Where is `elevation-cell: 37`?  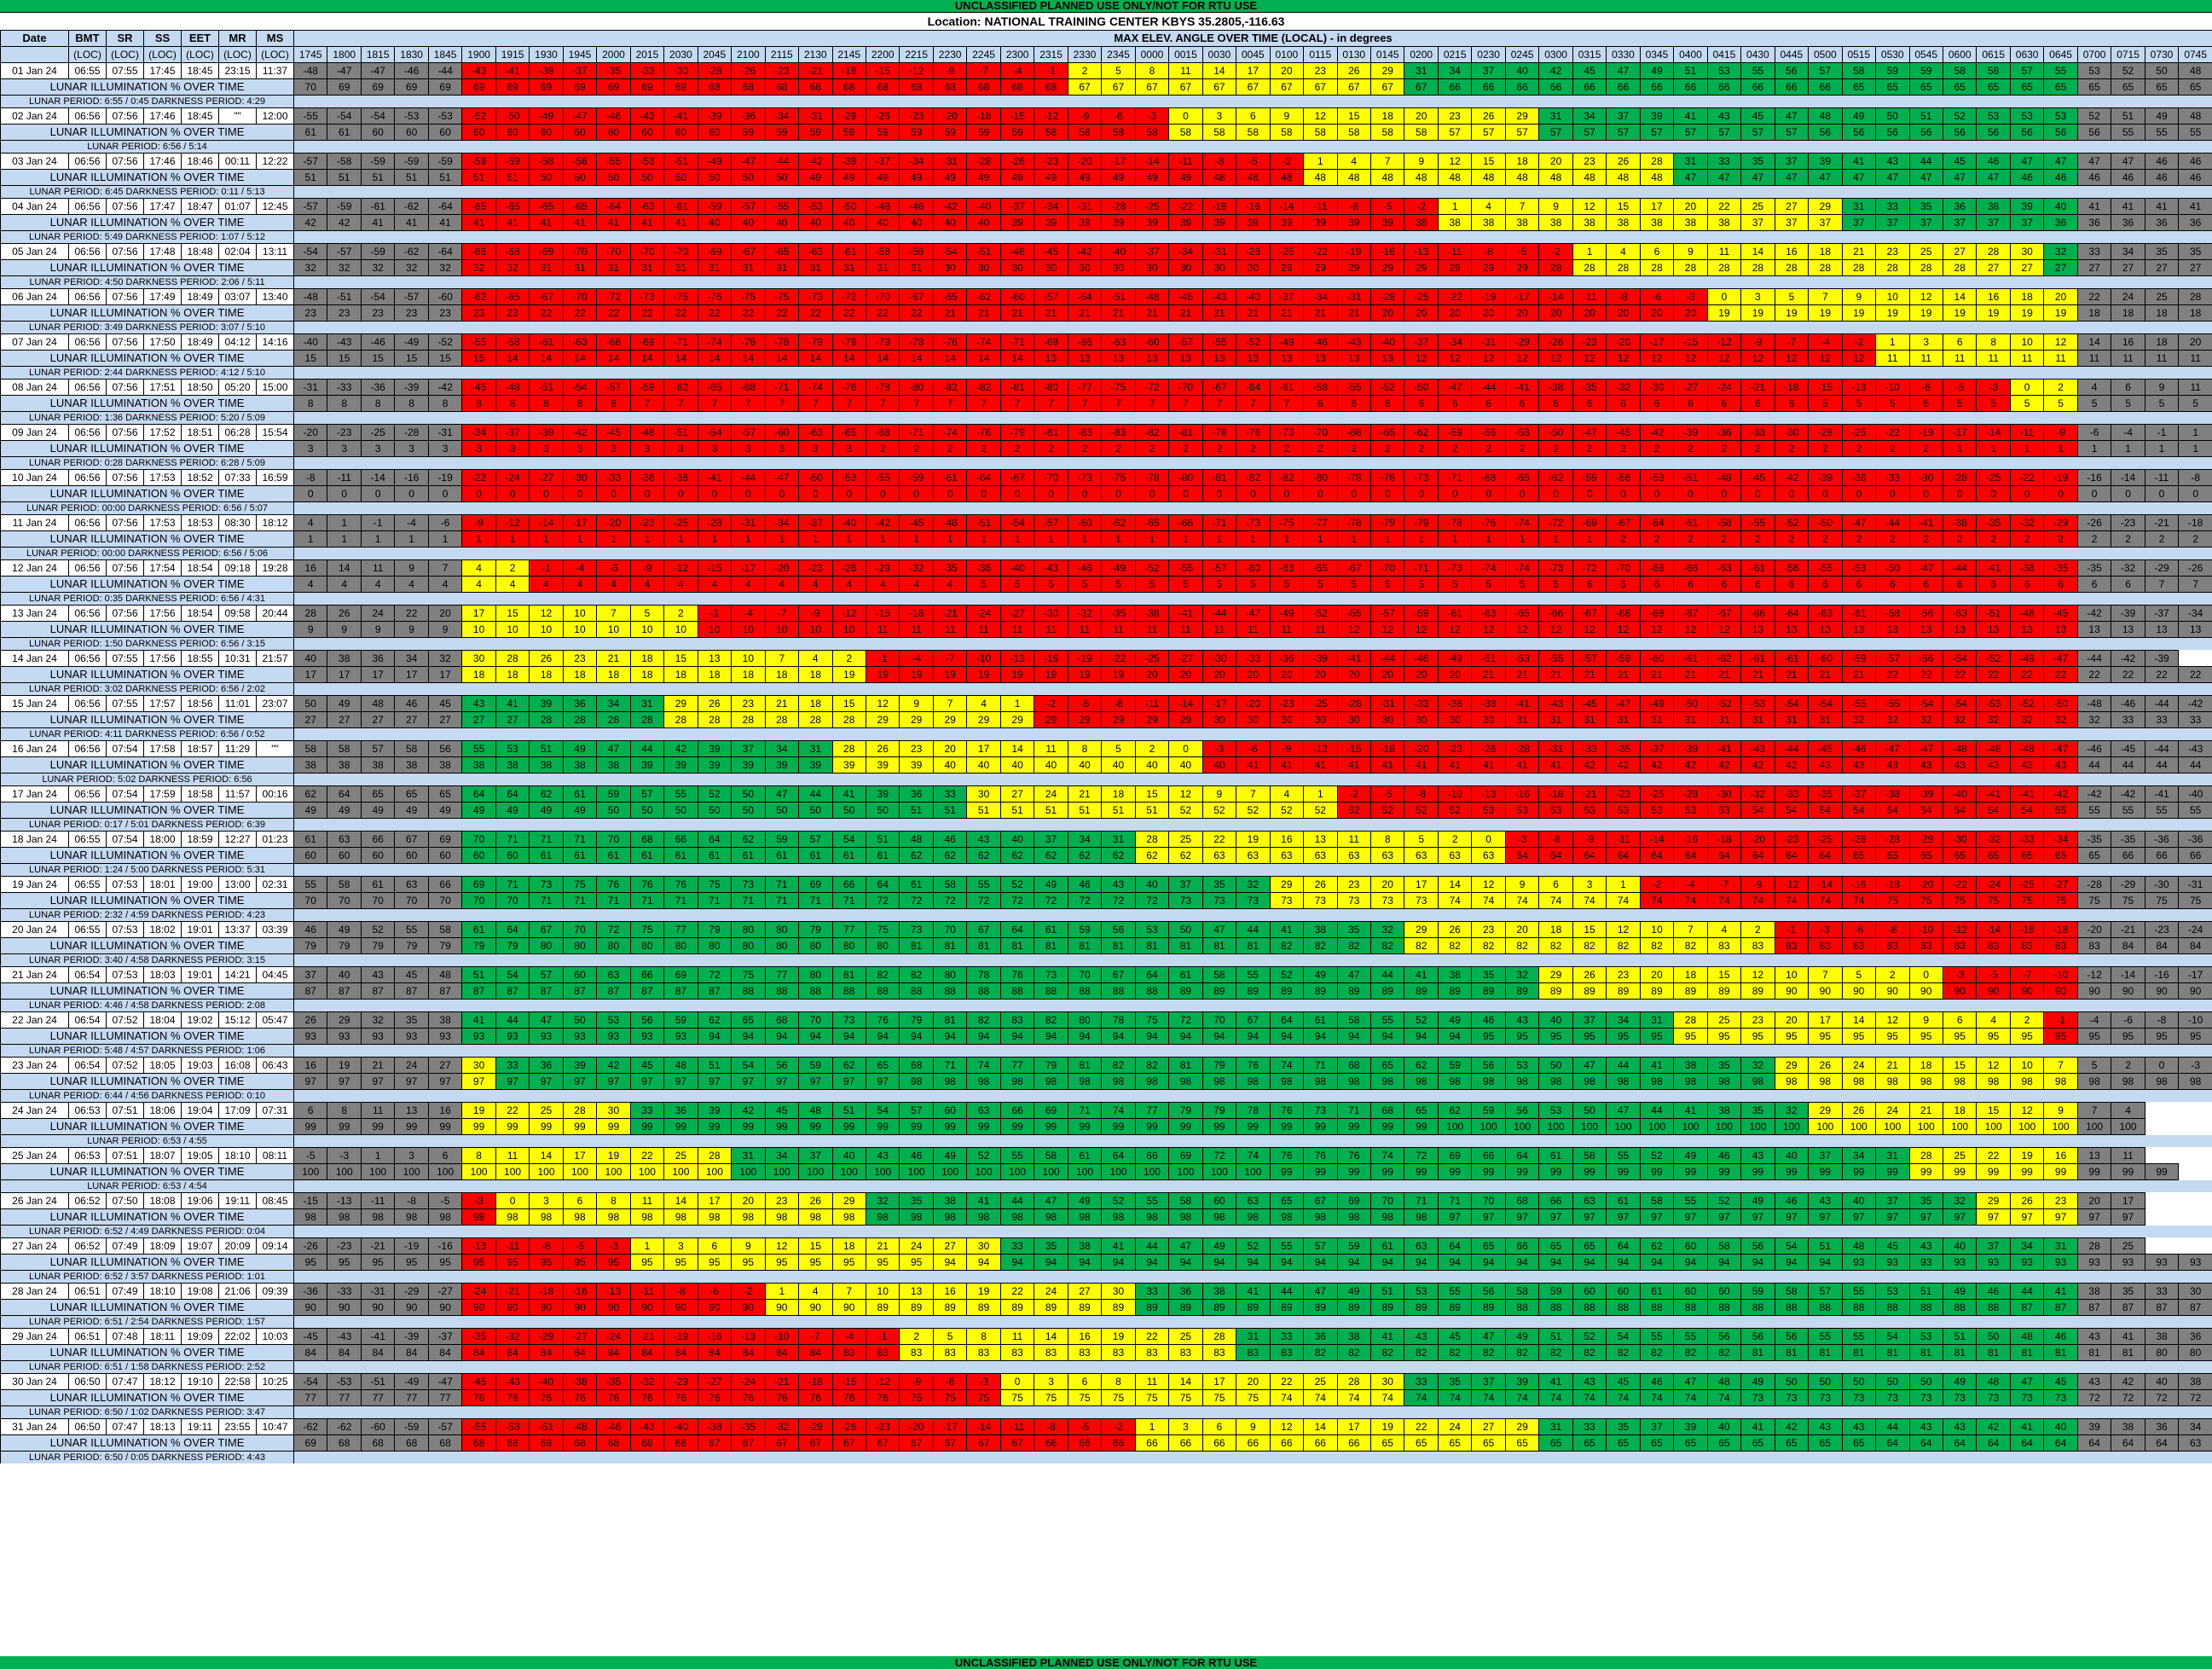
elevation-cell: 37 is located at coordinates (749, 748).